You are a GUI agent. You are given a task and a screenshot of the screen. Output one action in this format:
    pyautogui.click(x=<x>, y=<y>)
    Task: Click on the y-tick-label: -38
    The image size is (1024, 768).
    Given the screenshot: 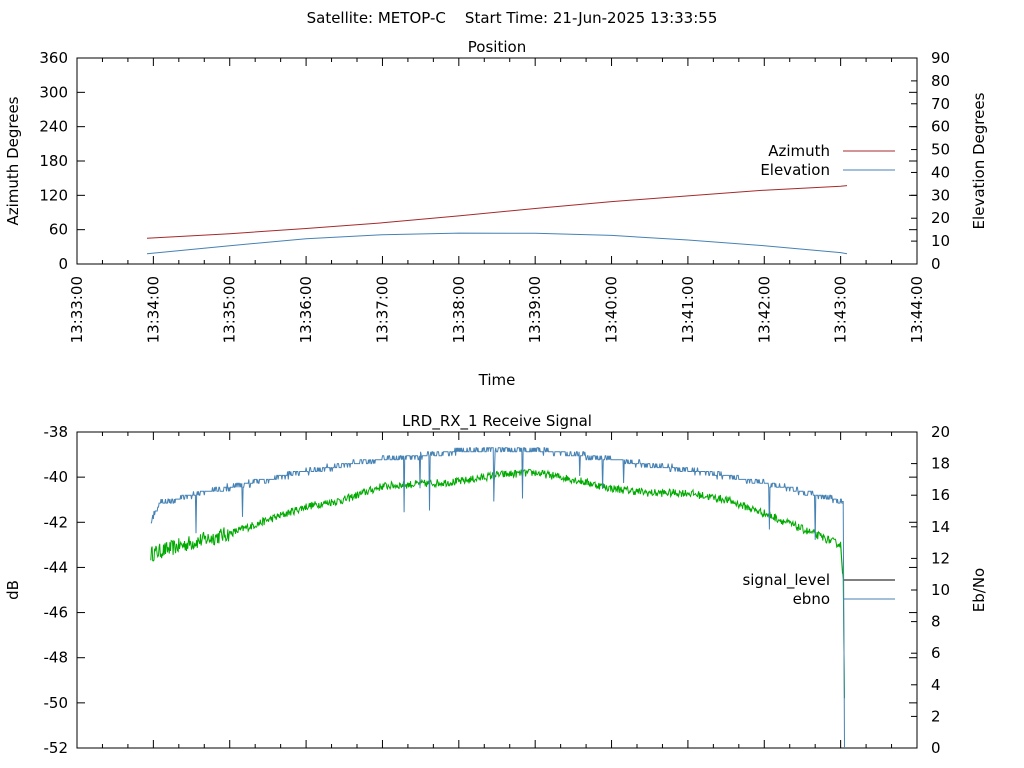 What is the action you would take?
    pyautogui.click(x=56, y=432)
    